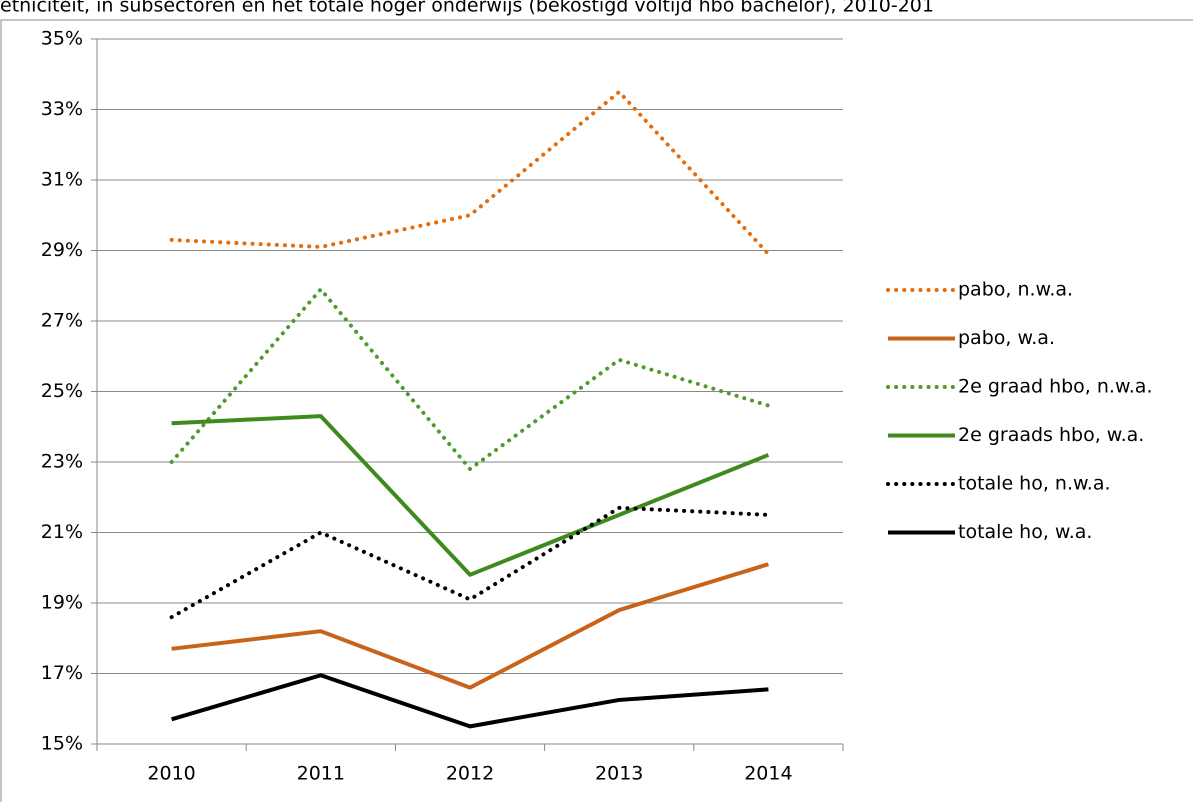 This screenshot has height=806, width=1193. I want to click on legend-label: pabo, n.w.a., so click(1015, 290).